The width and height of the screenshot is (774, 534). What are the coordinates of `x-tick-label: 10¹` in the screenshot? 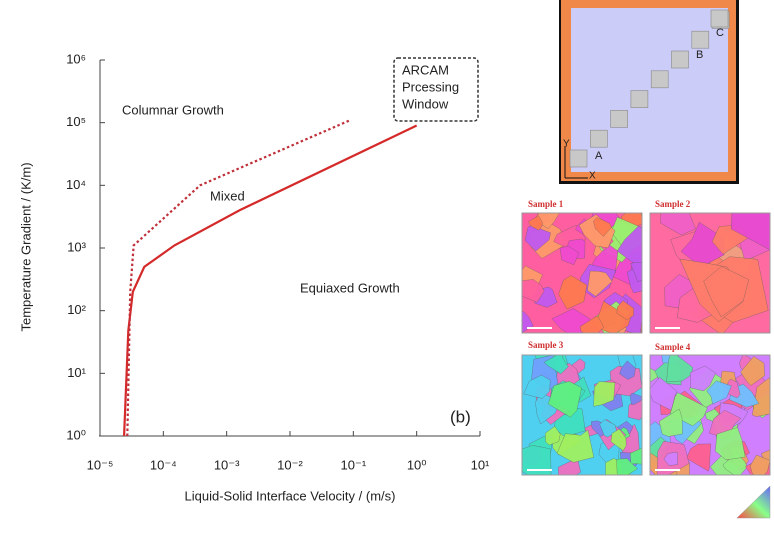 It's located at (480, 464).